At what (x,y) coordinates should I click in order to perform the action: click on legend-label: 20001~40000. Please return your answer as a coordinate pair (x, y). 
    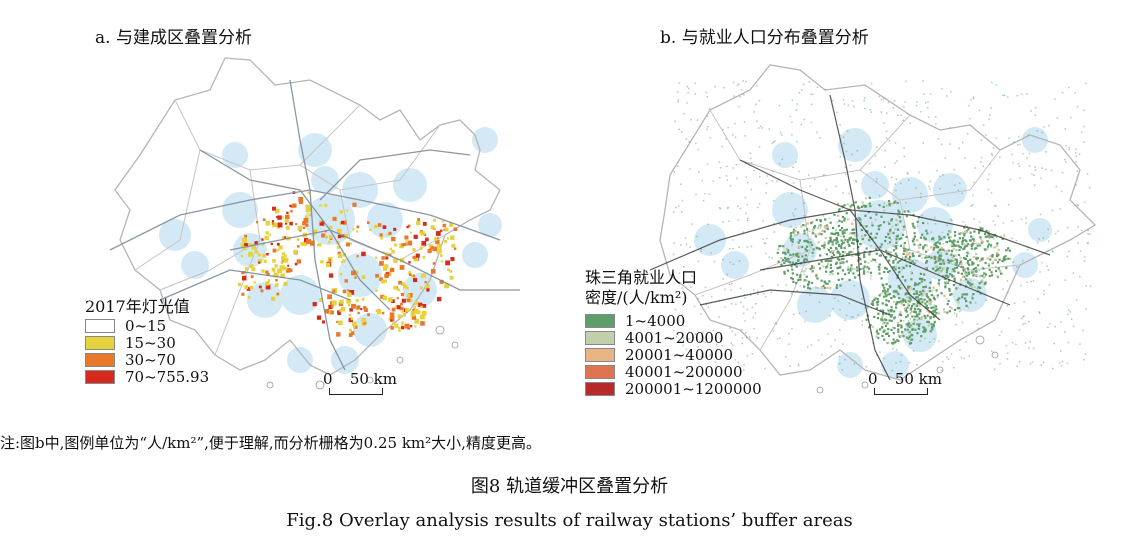
    Looking at the image, I should click on (679, 354).